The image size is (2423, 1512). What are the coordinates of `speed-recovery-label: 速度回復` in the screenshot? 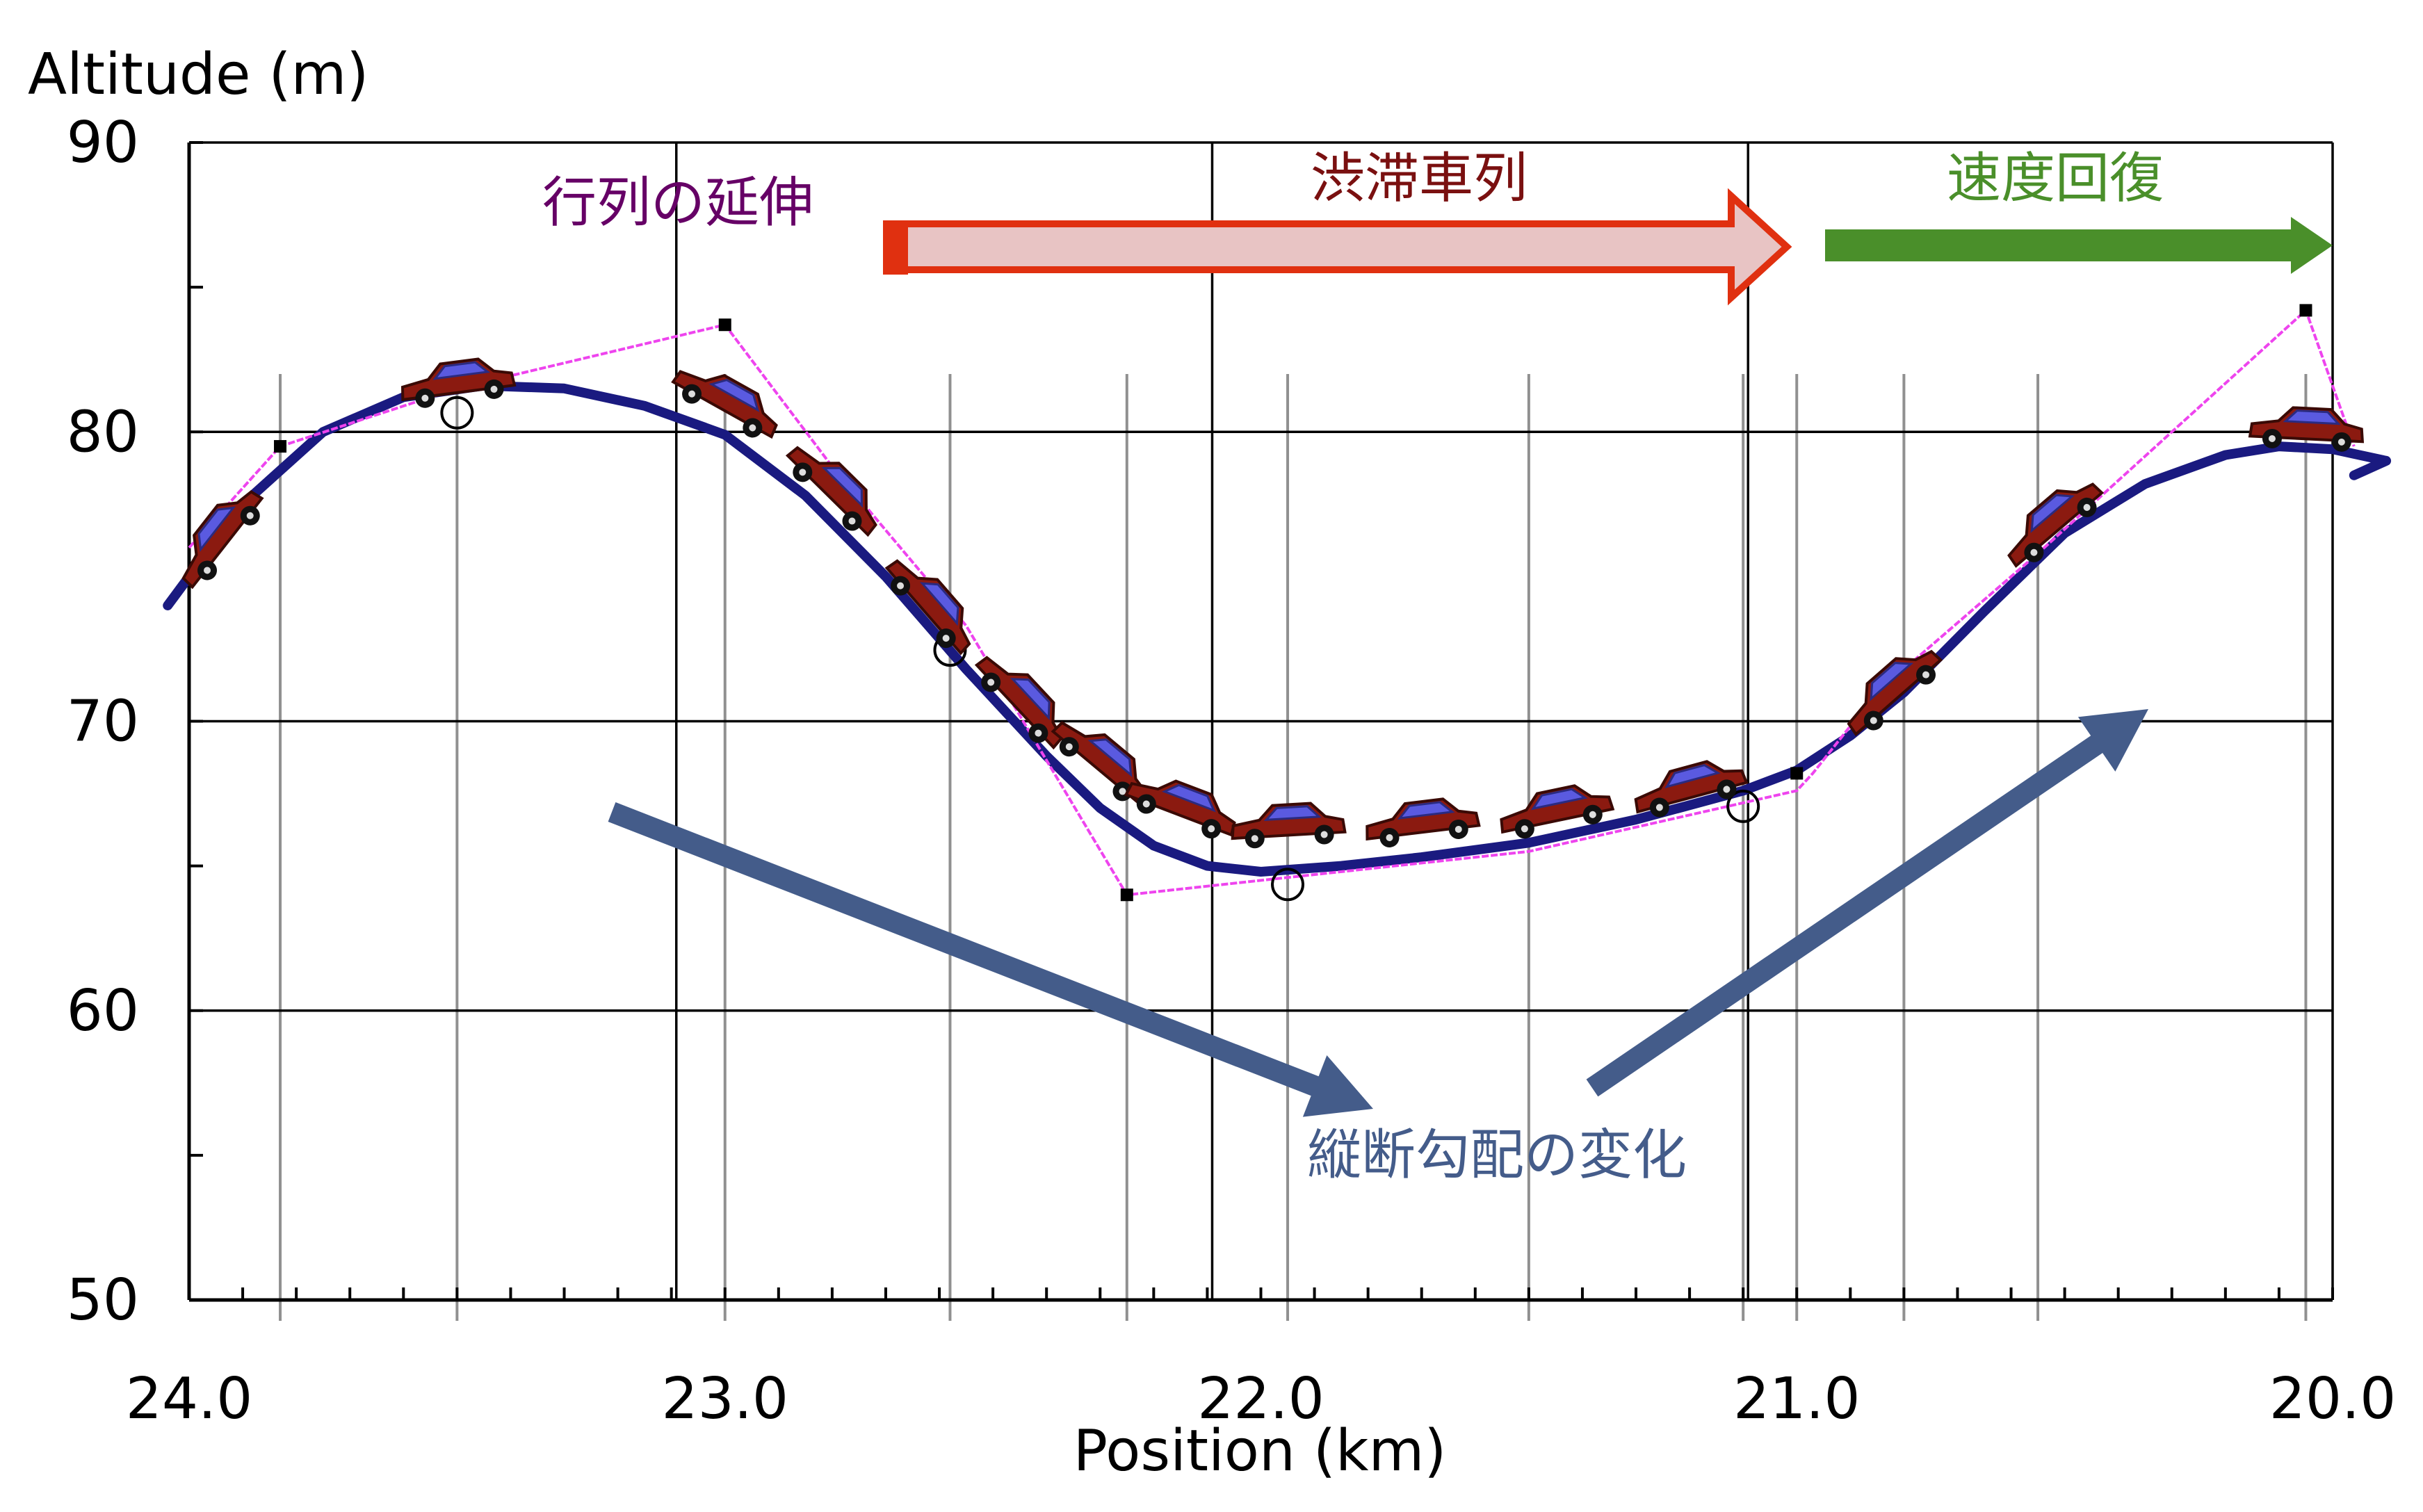 It's located at (2055, 178).